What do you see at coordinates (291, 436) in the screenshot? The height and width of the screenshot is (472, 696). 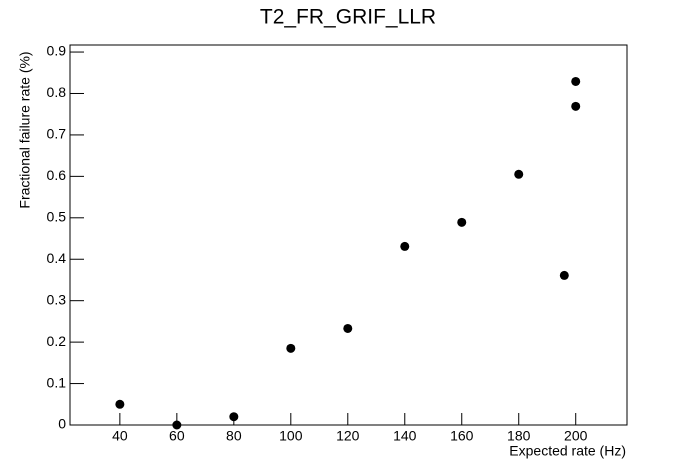 I see `x-tick-label: 100` at bounding box center [291, 436].